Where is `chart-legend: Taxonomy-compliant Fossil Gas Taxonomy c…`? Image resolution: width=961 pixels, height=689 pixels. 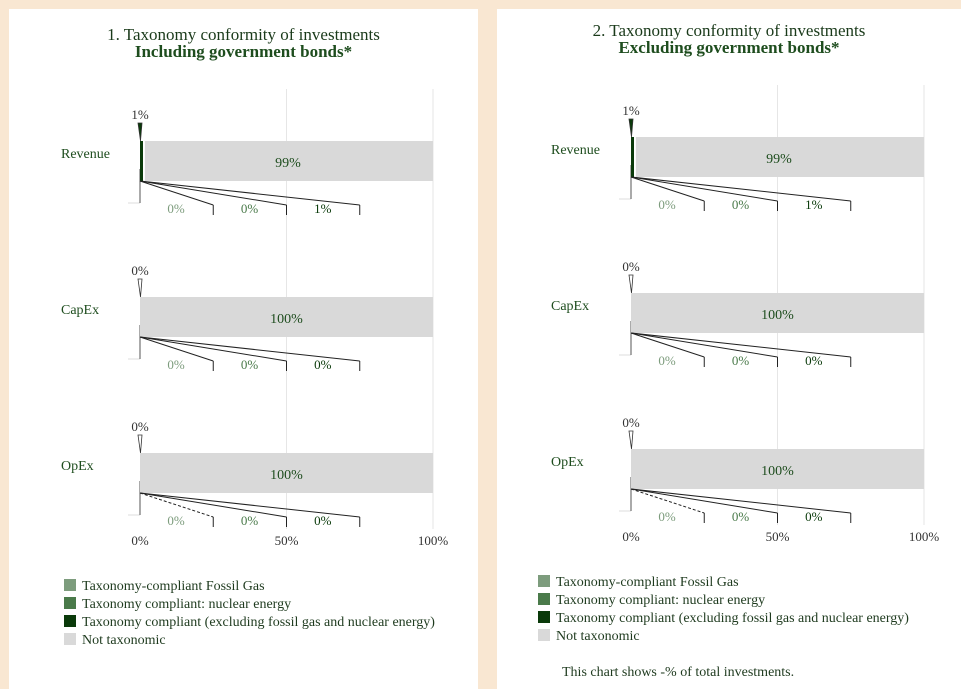
chart-legend: Taxonomy-compliant Fossil Gas Taxonomy c… is located at coordinates (249, 614).